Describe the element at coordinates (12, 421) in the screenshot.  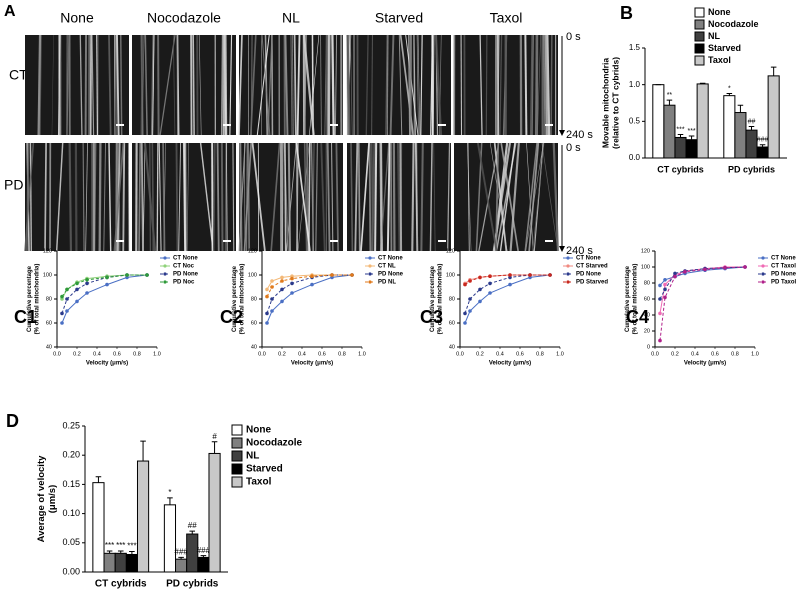
I see `panel-label: D` at that location.